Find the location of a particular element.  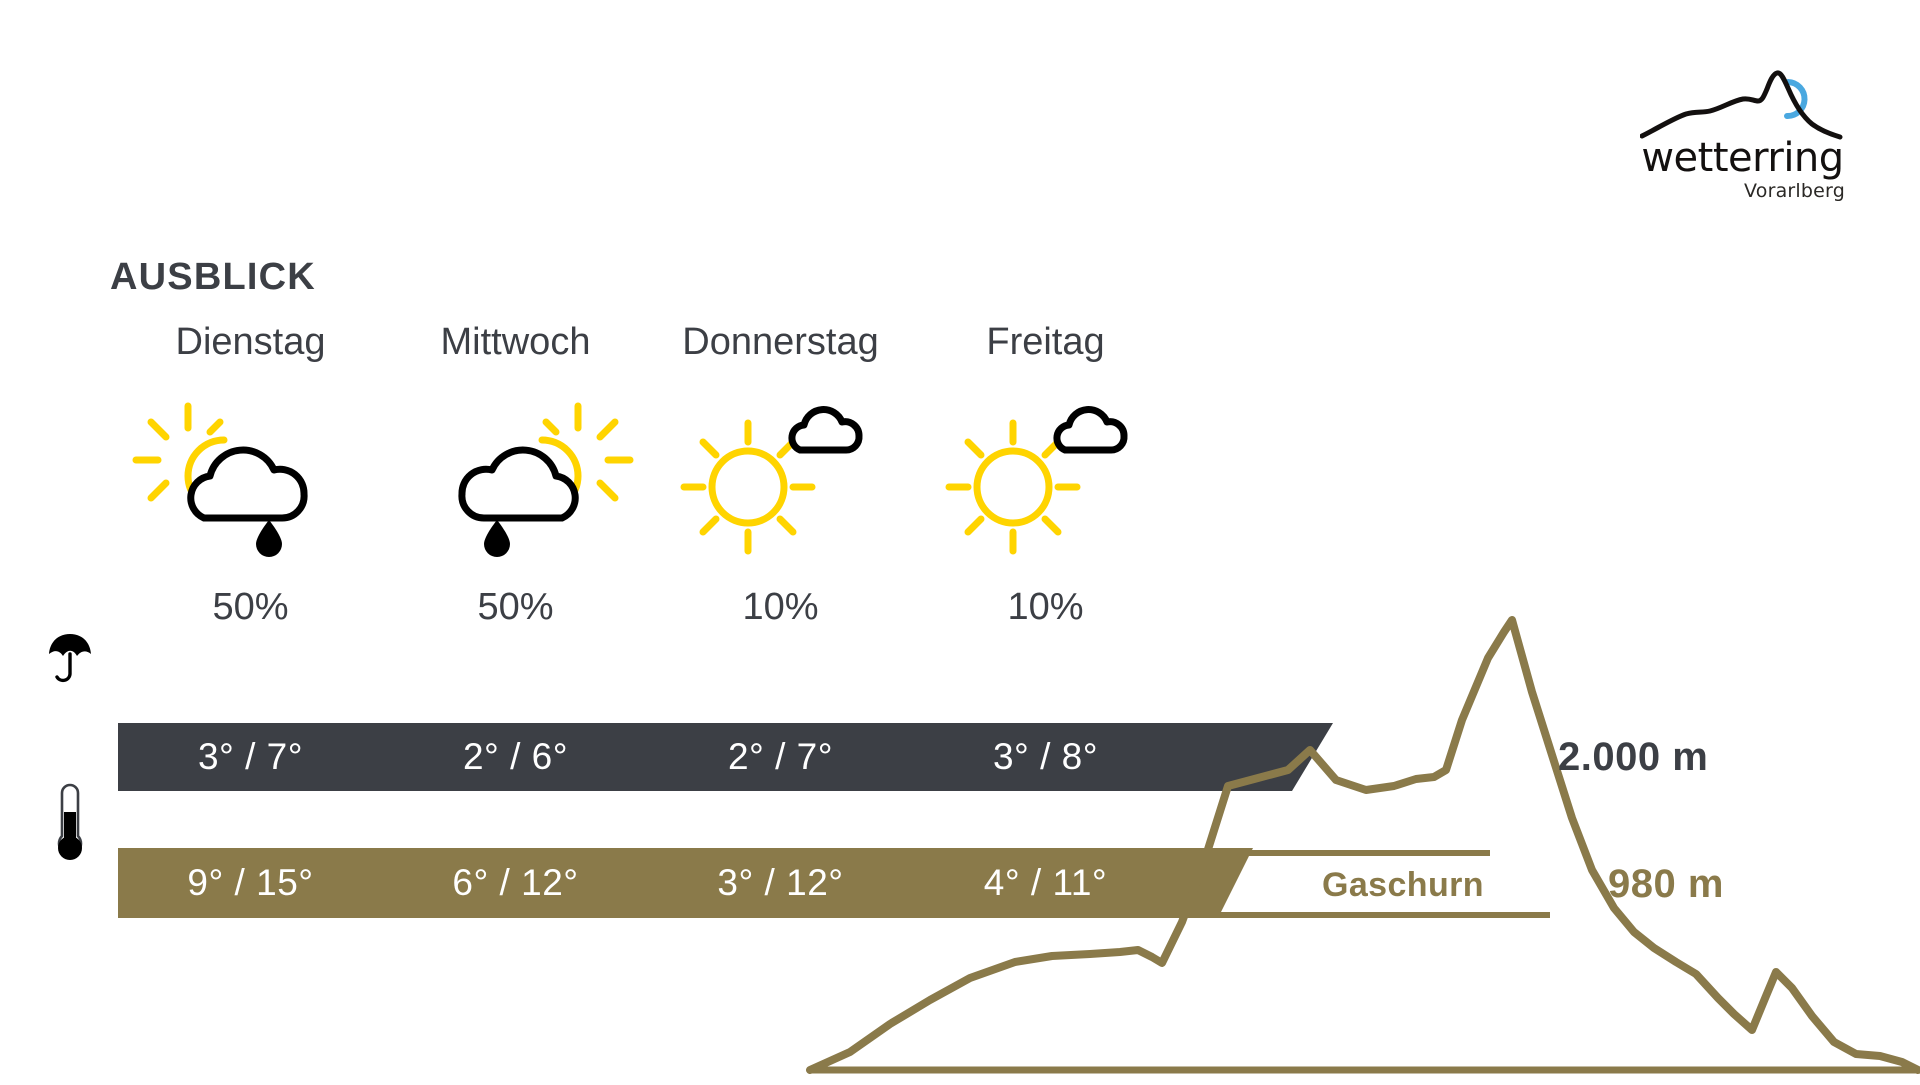

temperature-bar-valley: 9° / 15° 6° / 12° 3° / 12° 4° / 11° is located at coordinates (743, 883).